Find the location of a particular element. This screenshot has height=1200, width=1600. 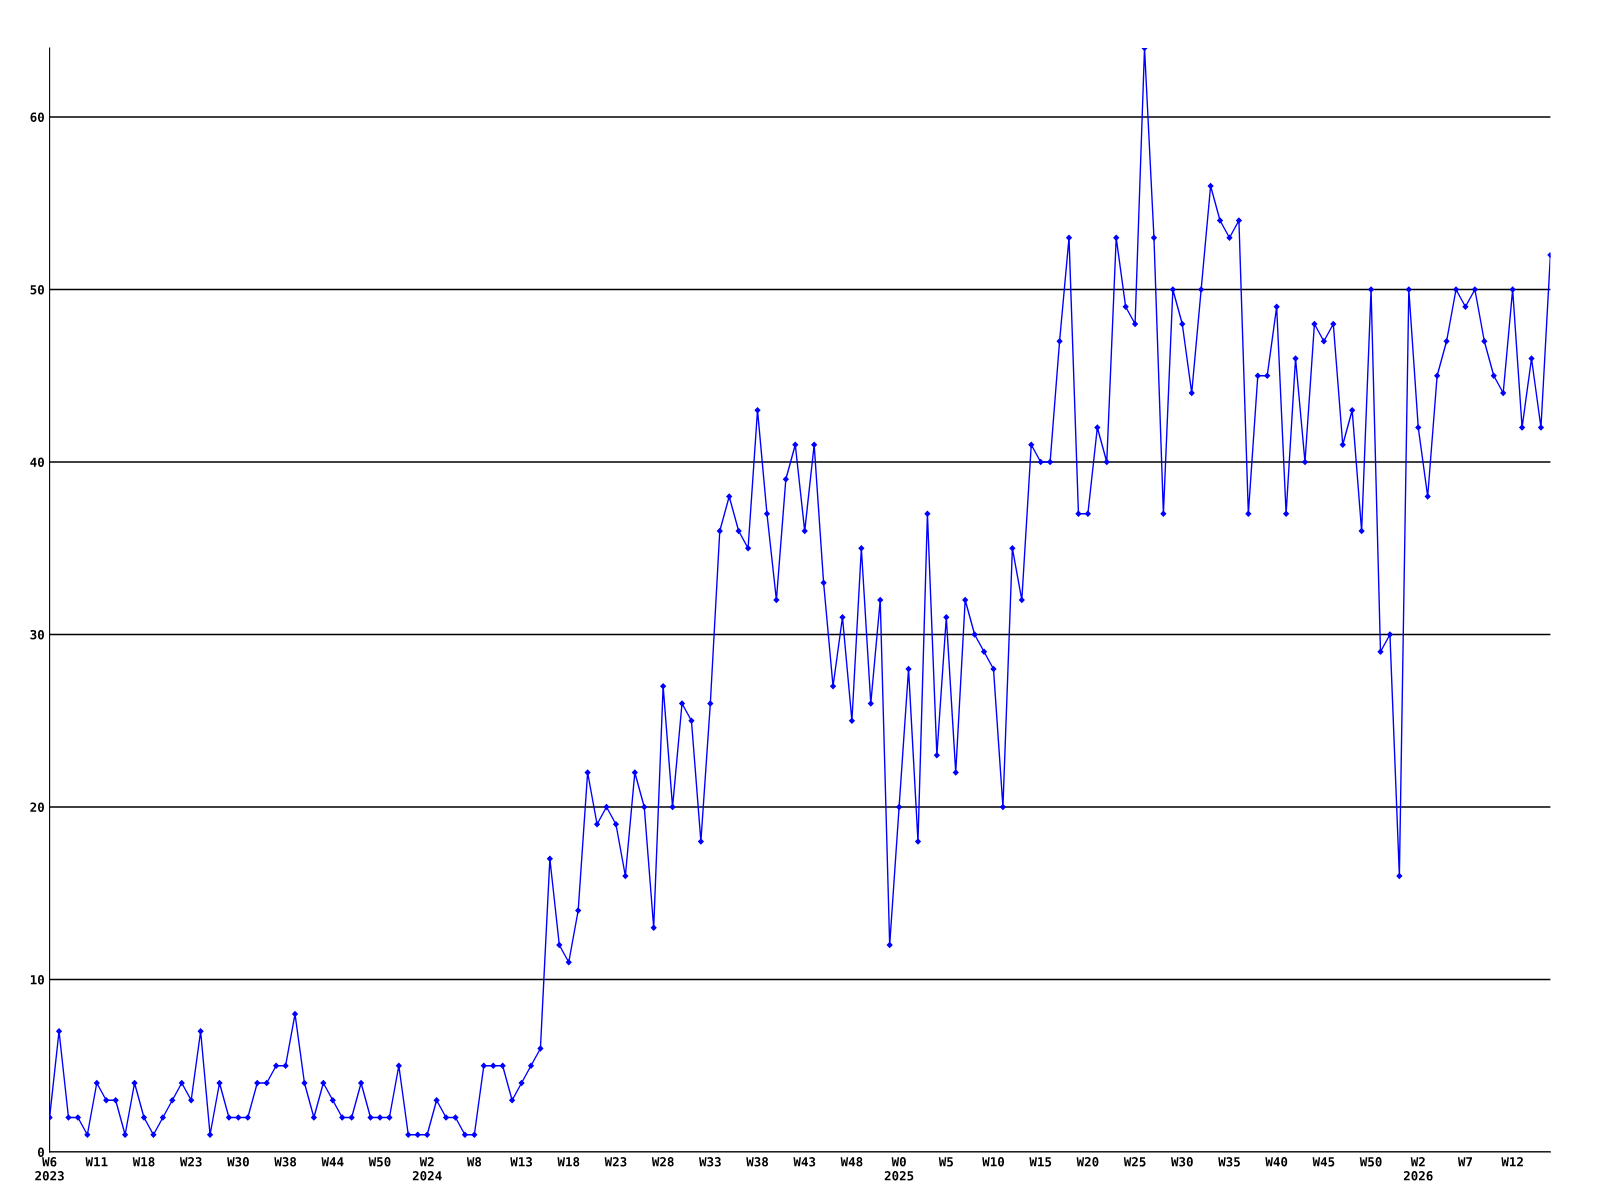

x-tick-label: W45 is located at coordinates (1323, 1162).